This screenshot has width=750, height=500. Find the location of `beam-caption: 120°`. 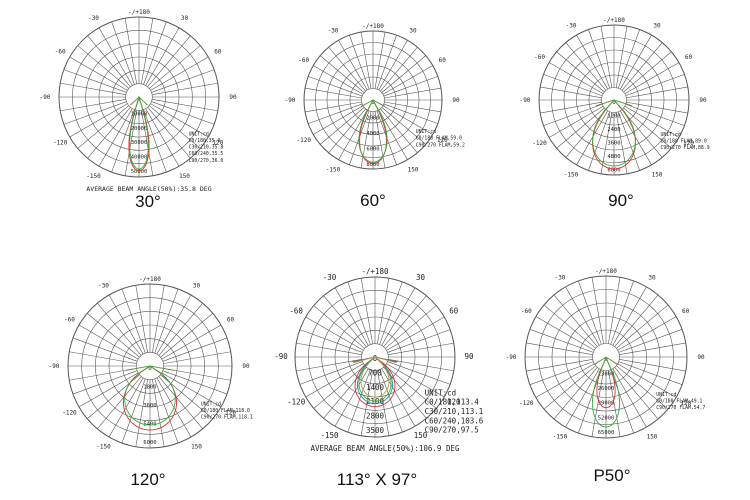

beam-caption: 120° is located at coordinates (147, 479).